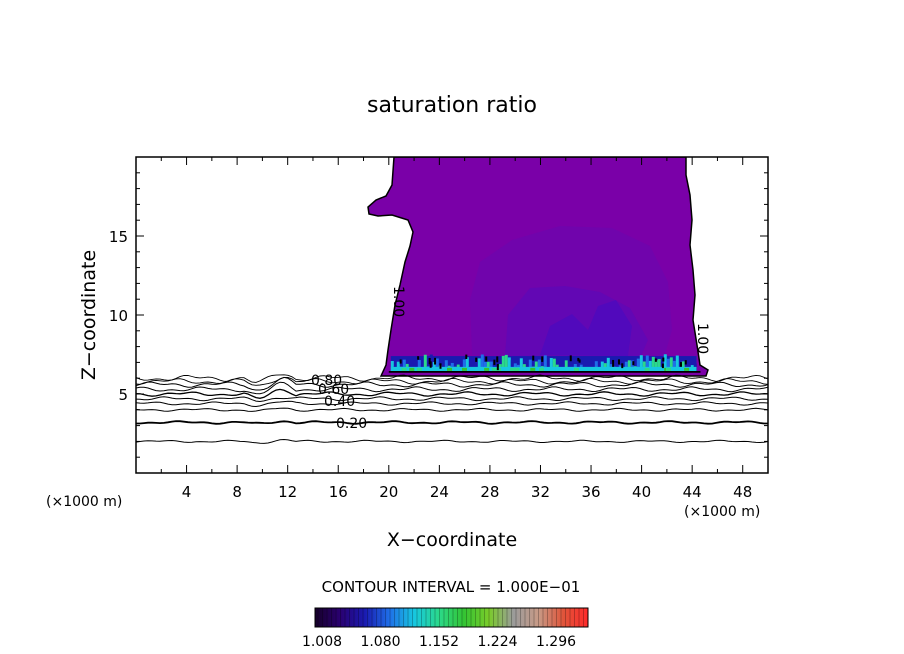  I want to click on contour-interval-note: CONTOUR INTERVAL = 1.000E−01, so click(451, 587).